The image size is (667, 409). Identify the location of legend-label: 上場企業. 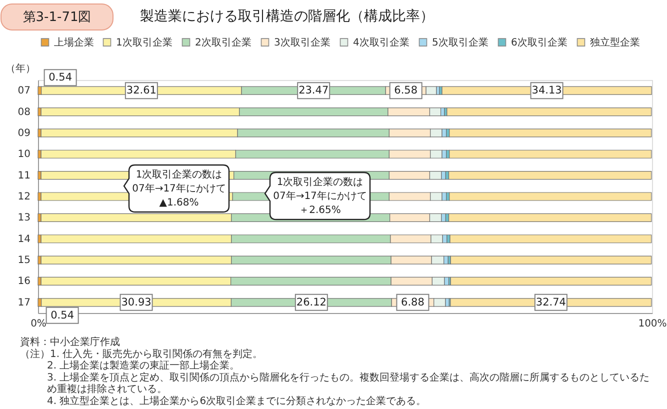
(74, 42).